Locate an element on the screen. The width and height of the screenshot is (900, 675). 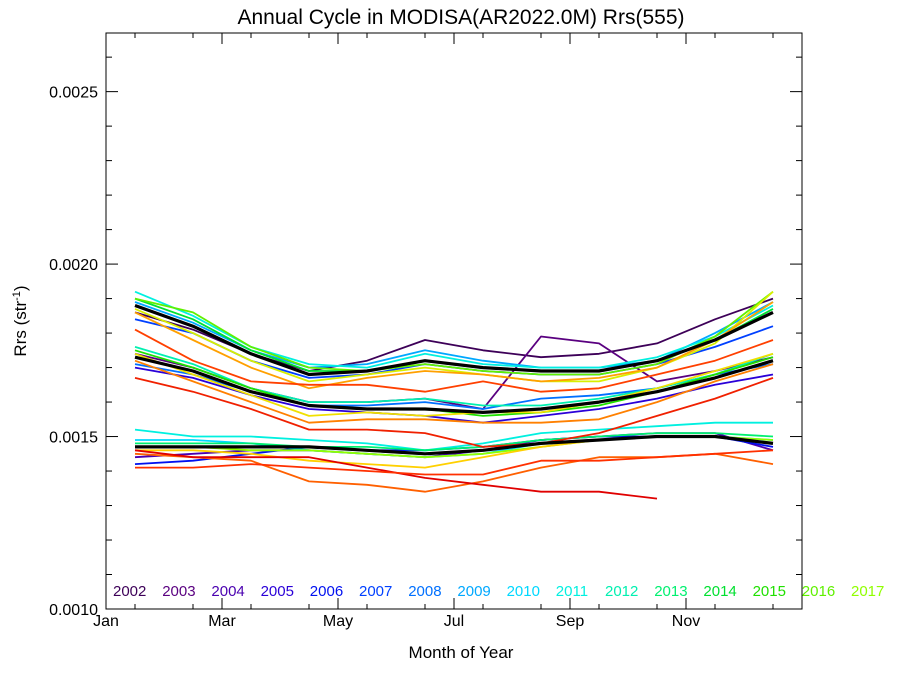
legend-entry: 2012 is located at coordinates (621, 591).